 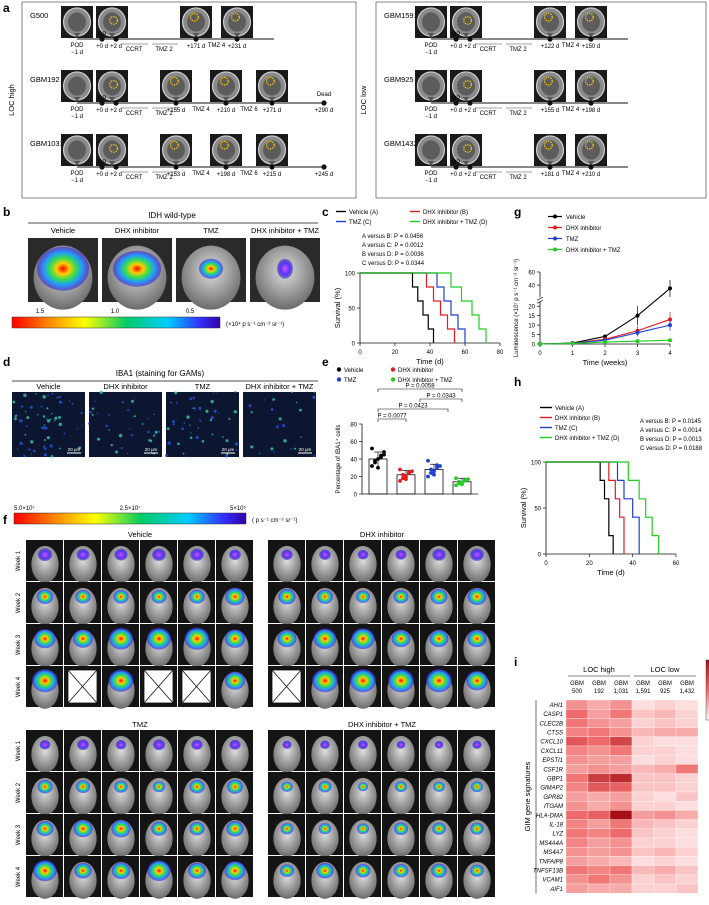 I want to click on legend-label: DHX inhibitor, so click(x=583, y=229).